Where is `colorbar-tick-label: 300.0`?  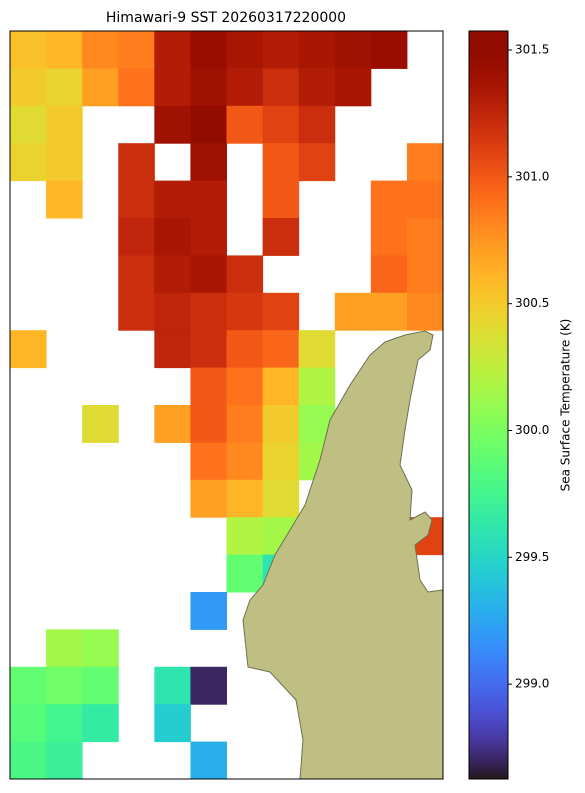 colorbar-tick-label: 300.0 is located at coordinates (532, 430).